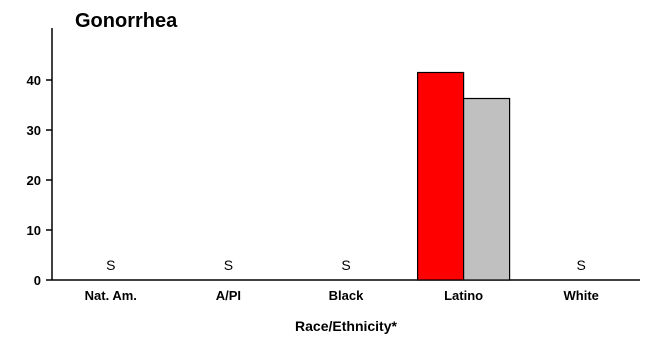 This screenshot has height=347, width=656. What do you see at coordinates (34, 230) in the screenshot?
I see `y-tick-label: 10` at bounding box center [34, 230].